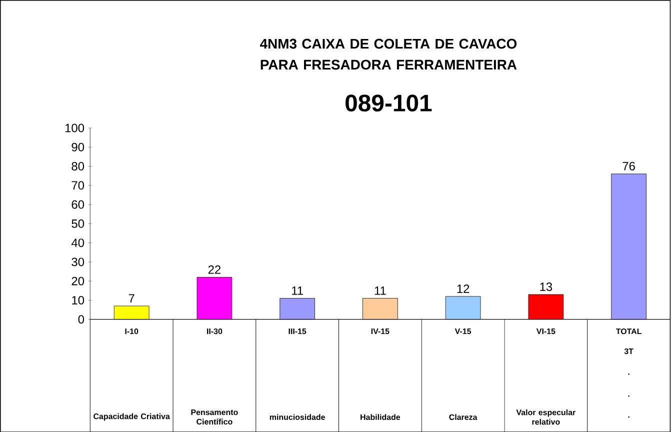  What do you see at coordinates (81, 319) in the screenshot?
I see `y-tick-label: 0` at bounding box center [81, 319].